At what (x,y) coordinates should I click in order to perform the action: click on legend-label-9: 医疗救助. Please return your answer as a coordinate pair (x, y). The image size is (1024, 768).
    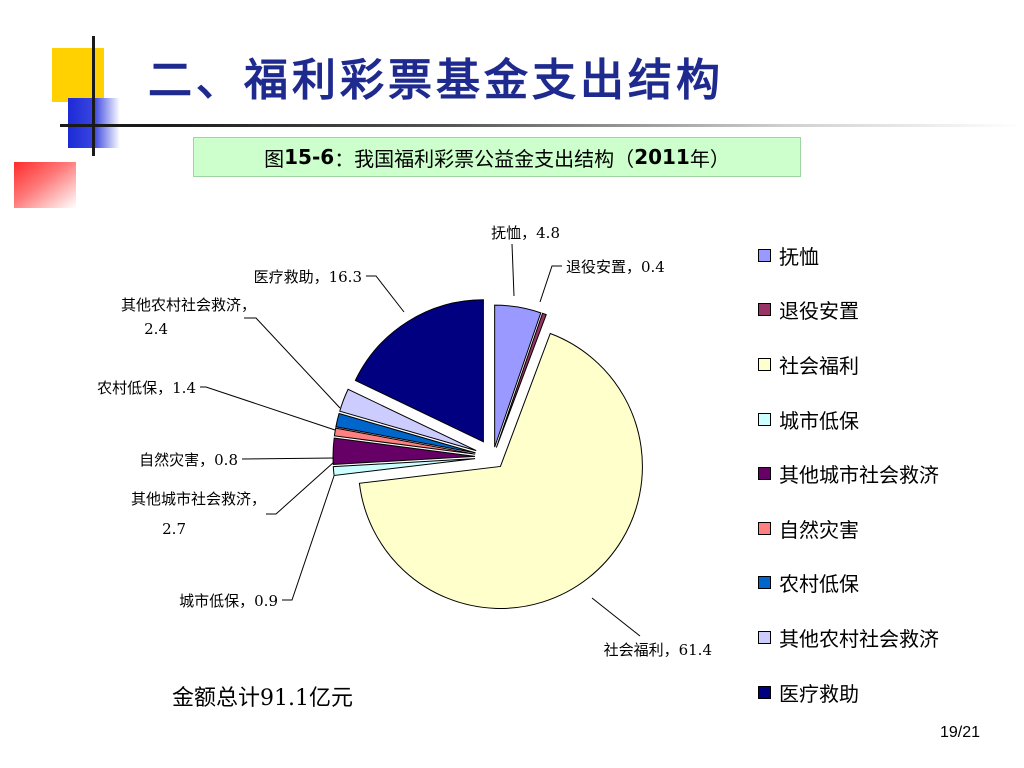
    Looking at the image, I should click on (819, 693).